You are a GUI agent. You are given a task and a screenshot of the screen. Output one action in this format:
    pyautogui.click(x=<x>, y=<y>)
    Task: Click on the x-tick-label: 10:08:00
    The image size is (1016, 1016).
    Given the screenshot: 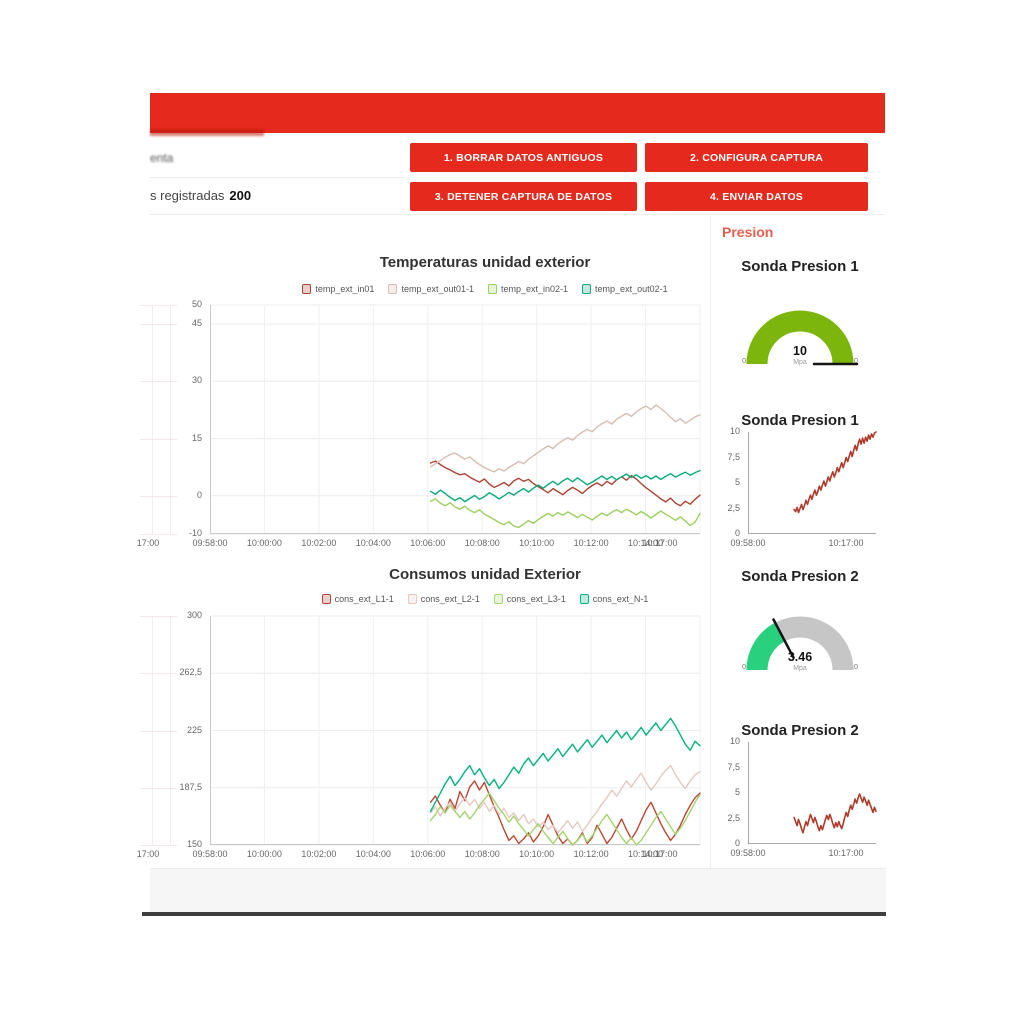 What is the action you would take?
    pyautogui.click(x=482, y=543)
    